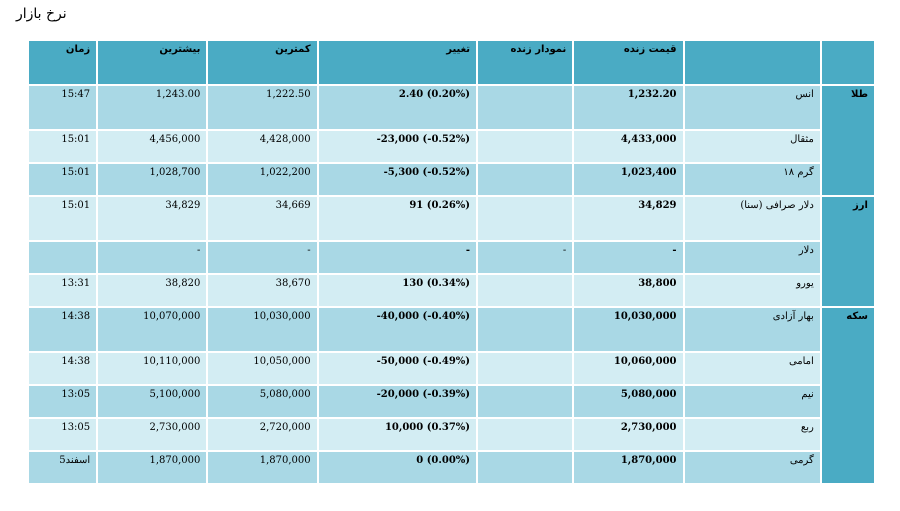 The height and width of the screenshot is (511, 900). What do you see at coordinates (525, 257) in the screenshot?
I see `cell-live-chart: -` at bounding box center [525, 257].